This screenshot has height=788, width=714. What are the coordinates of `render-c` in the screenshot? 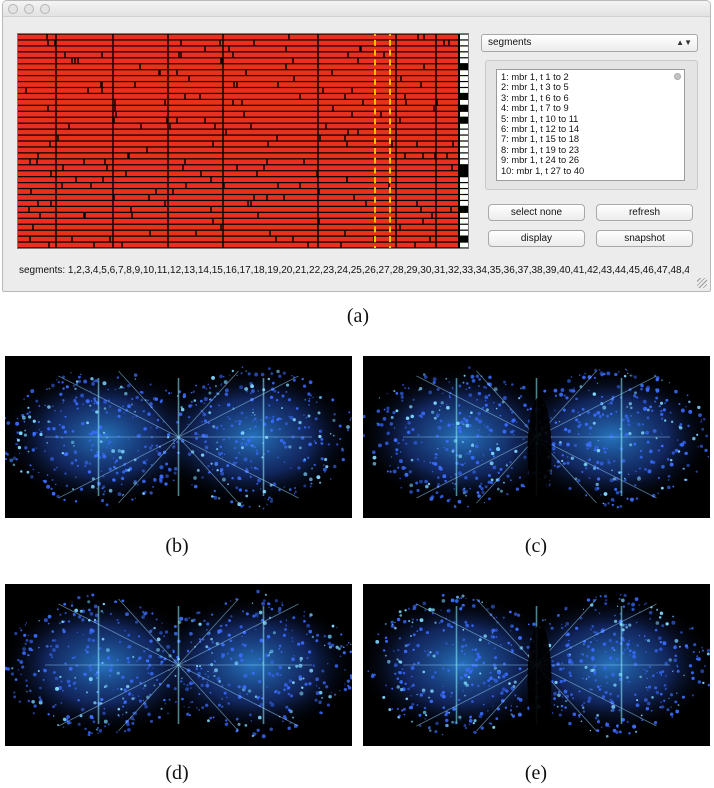 It's located at (536, 437).